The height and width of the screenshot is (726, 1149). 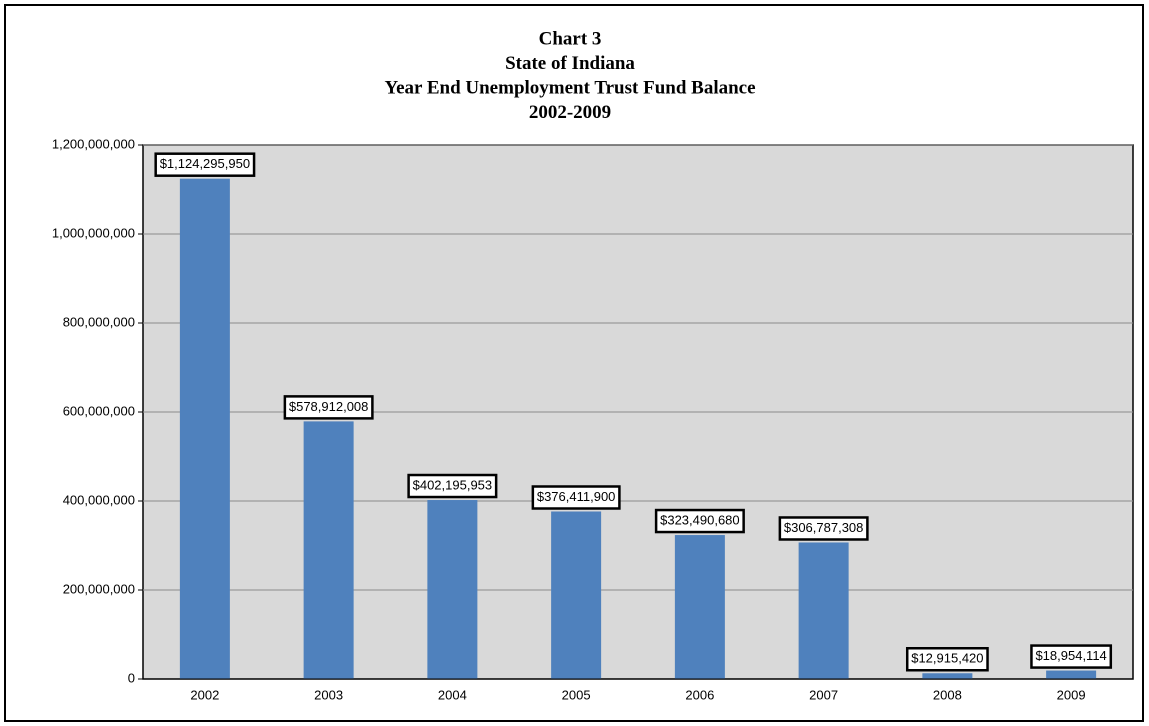 I want to click on data-label: $323,490,680, so click(x=700, y=519).